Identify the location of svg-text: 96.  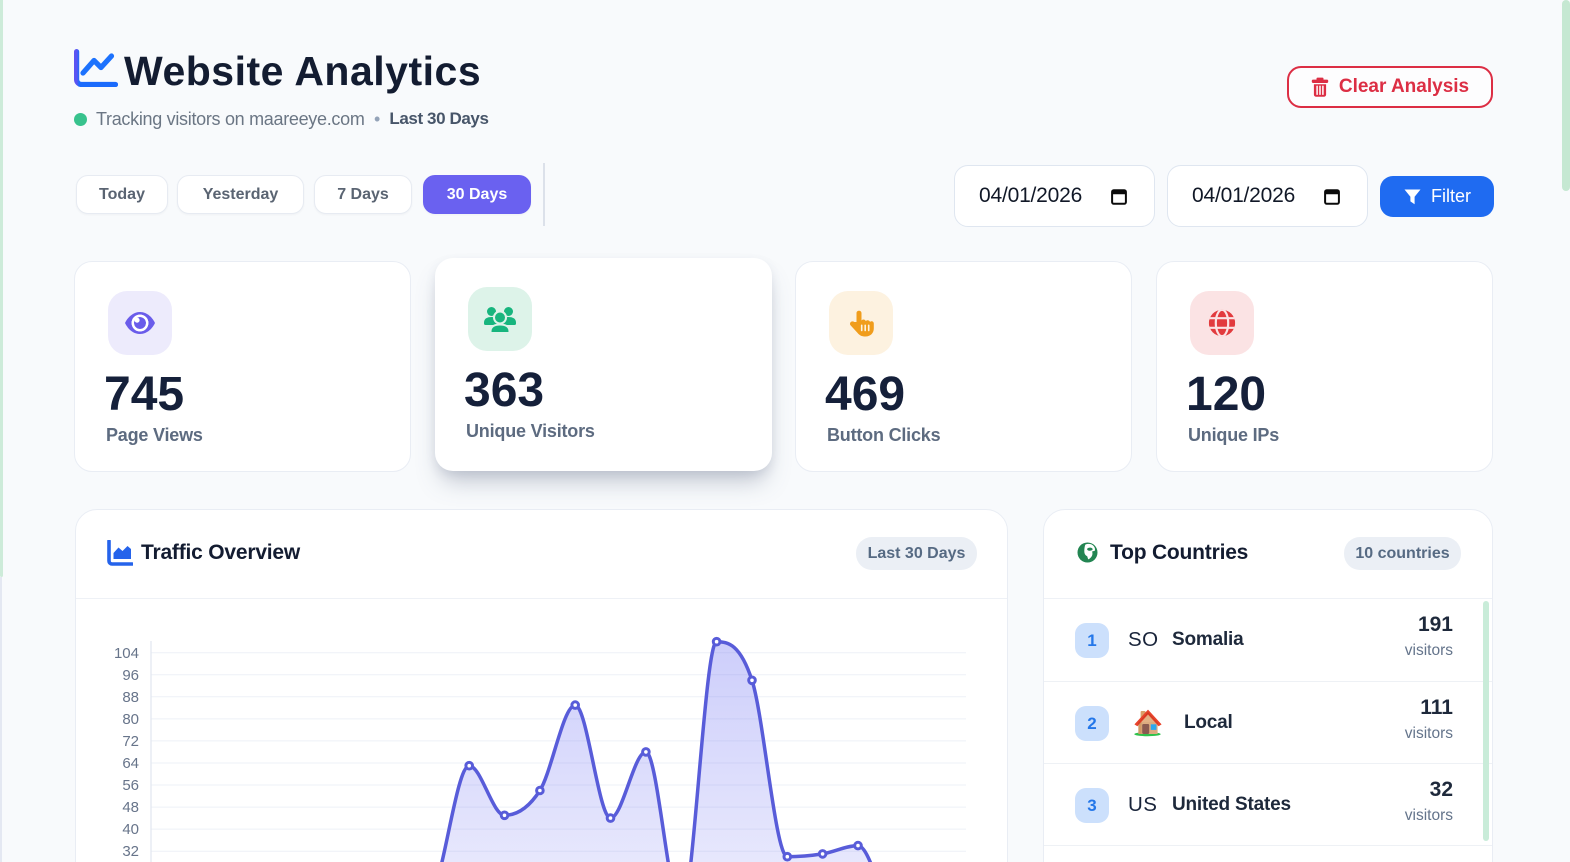
(130, 675).